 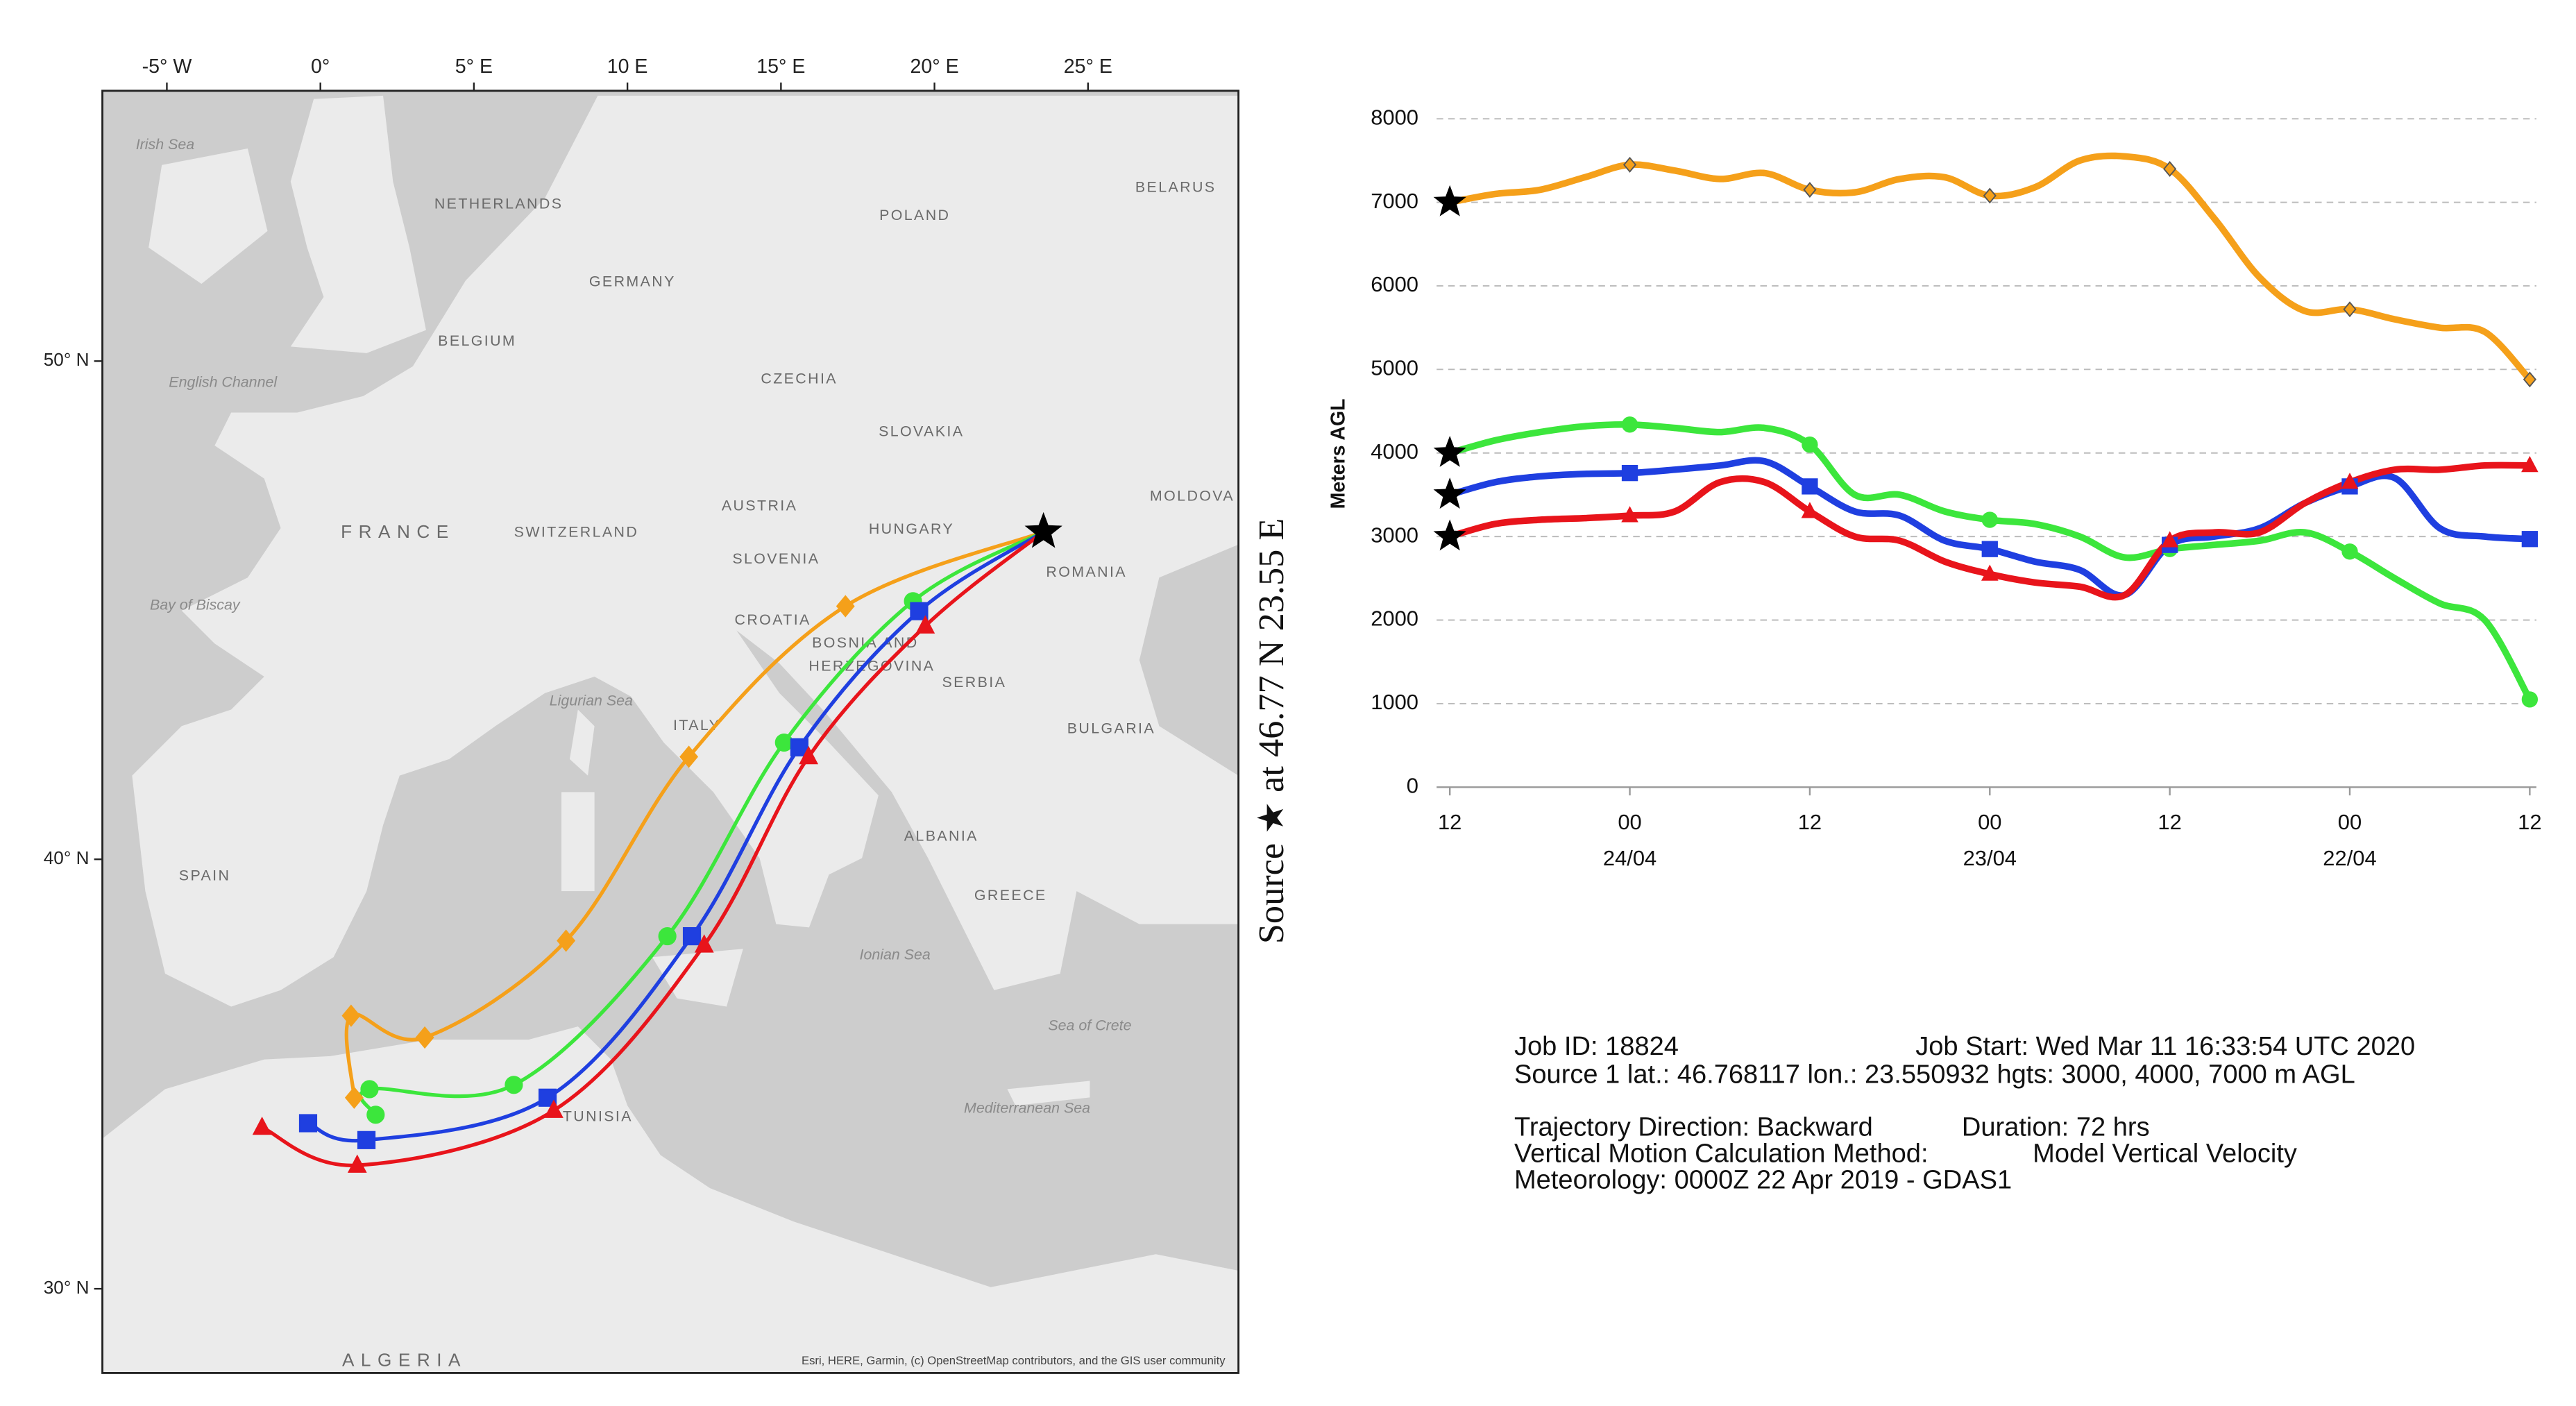 I want to click on place-label: POLAND, so click(x=914, y=215).